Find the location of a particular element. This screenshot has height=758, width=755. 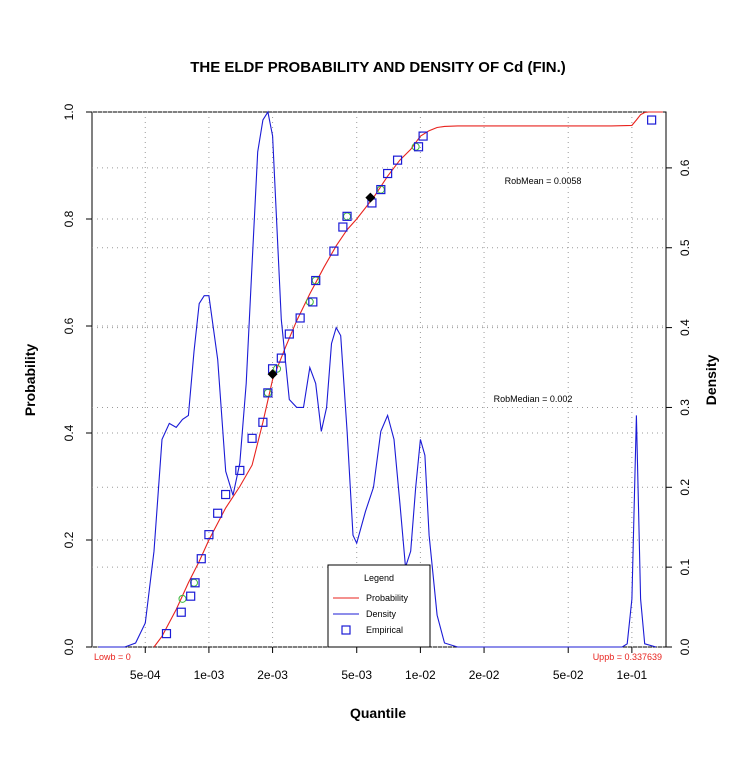

y-tick-label-left: 0.4 is located at coordinates (69, 432).